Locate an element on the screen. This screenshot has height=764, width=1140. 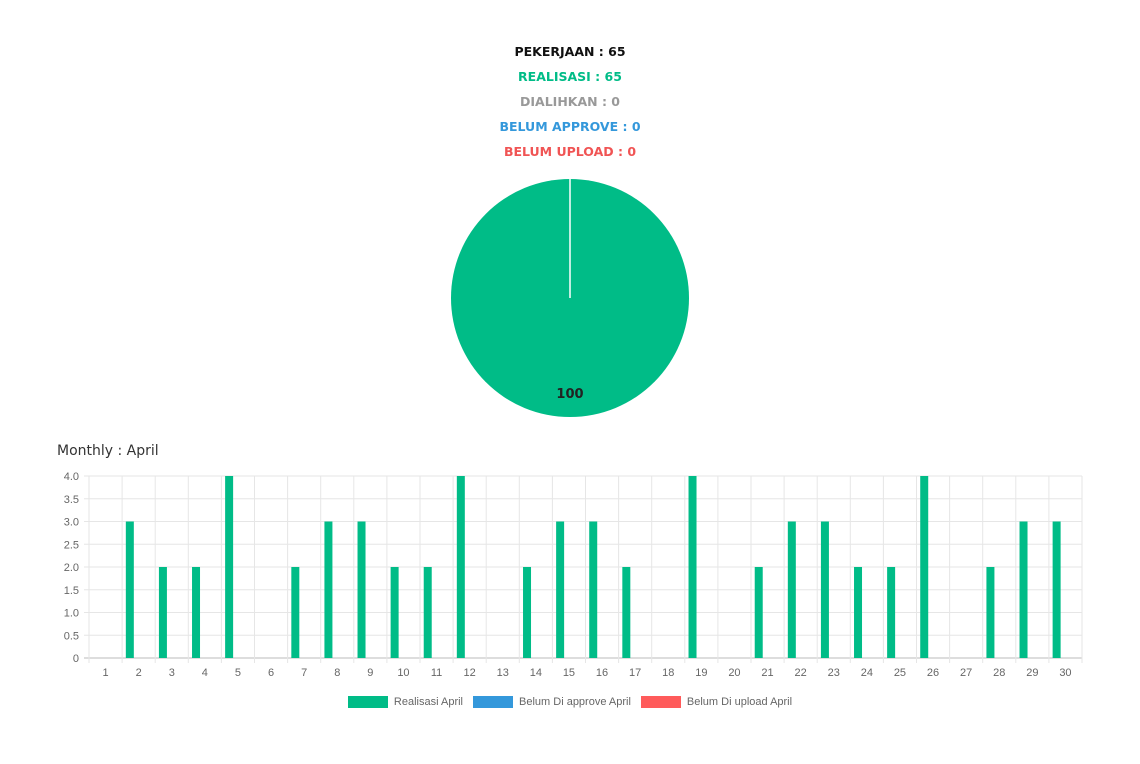
legend-label-belum-upload: Belum Di upload April is located at coordinates (739, 702).